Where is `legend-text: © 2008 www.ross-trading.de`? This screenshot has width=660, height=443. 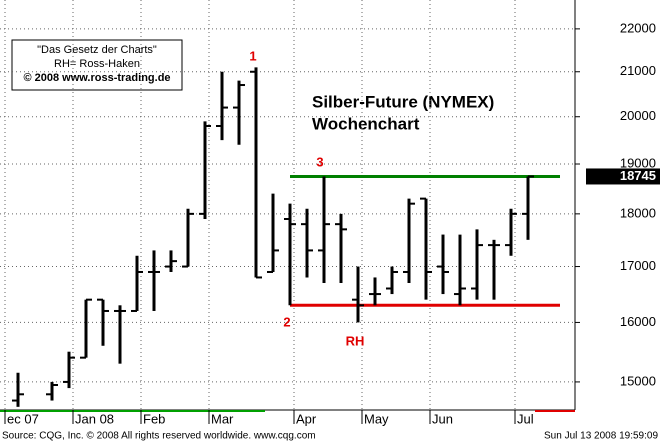 legend-text: © 2008 www.ross-trading.de is located at coordinates (96, 78).